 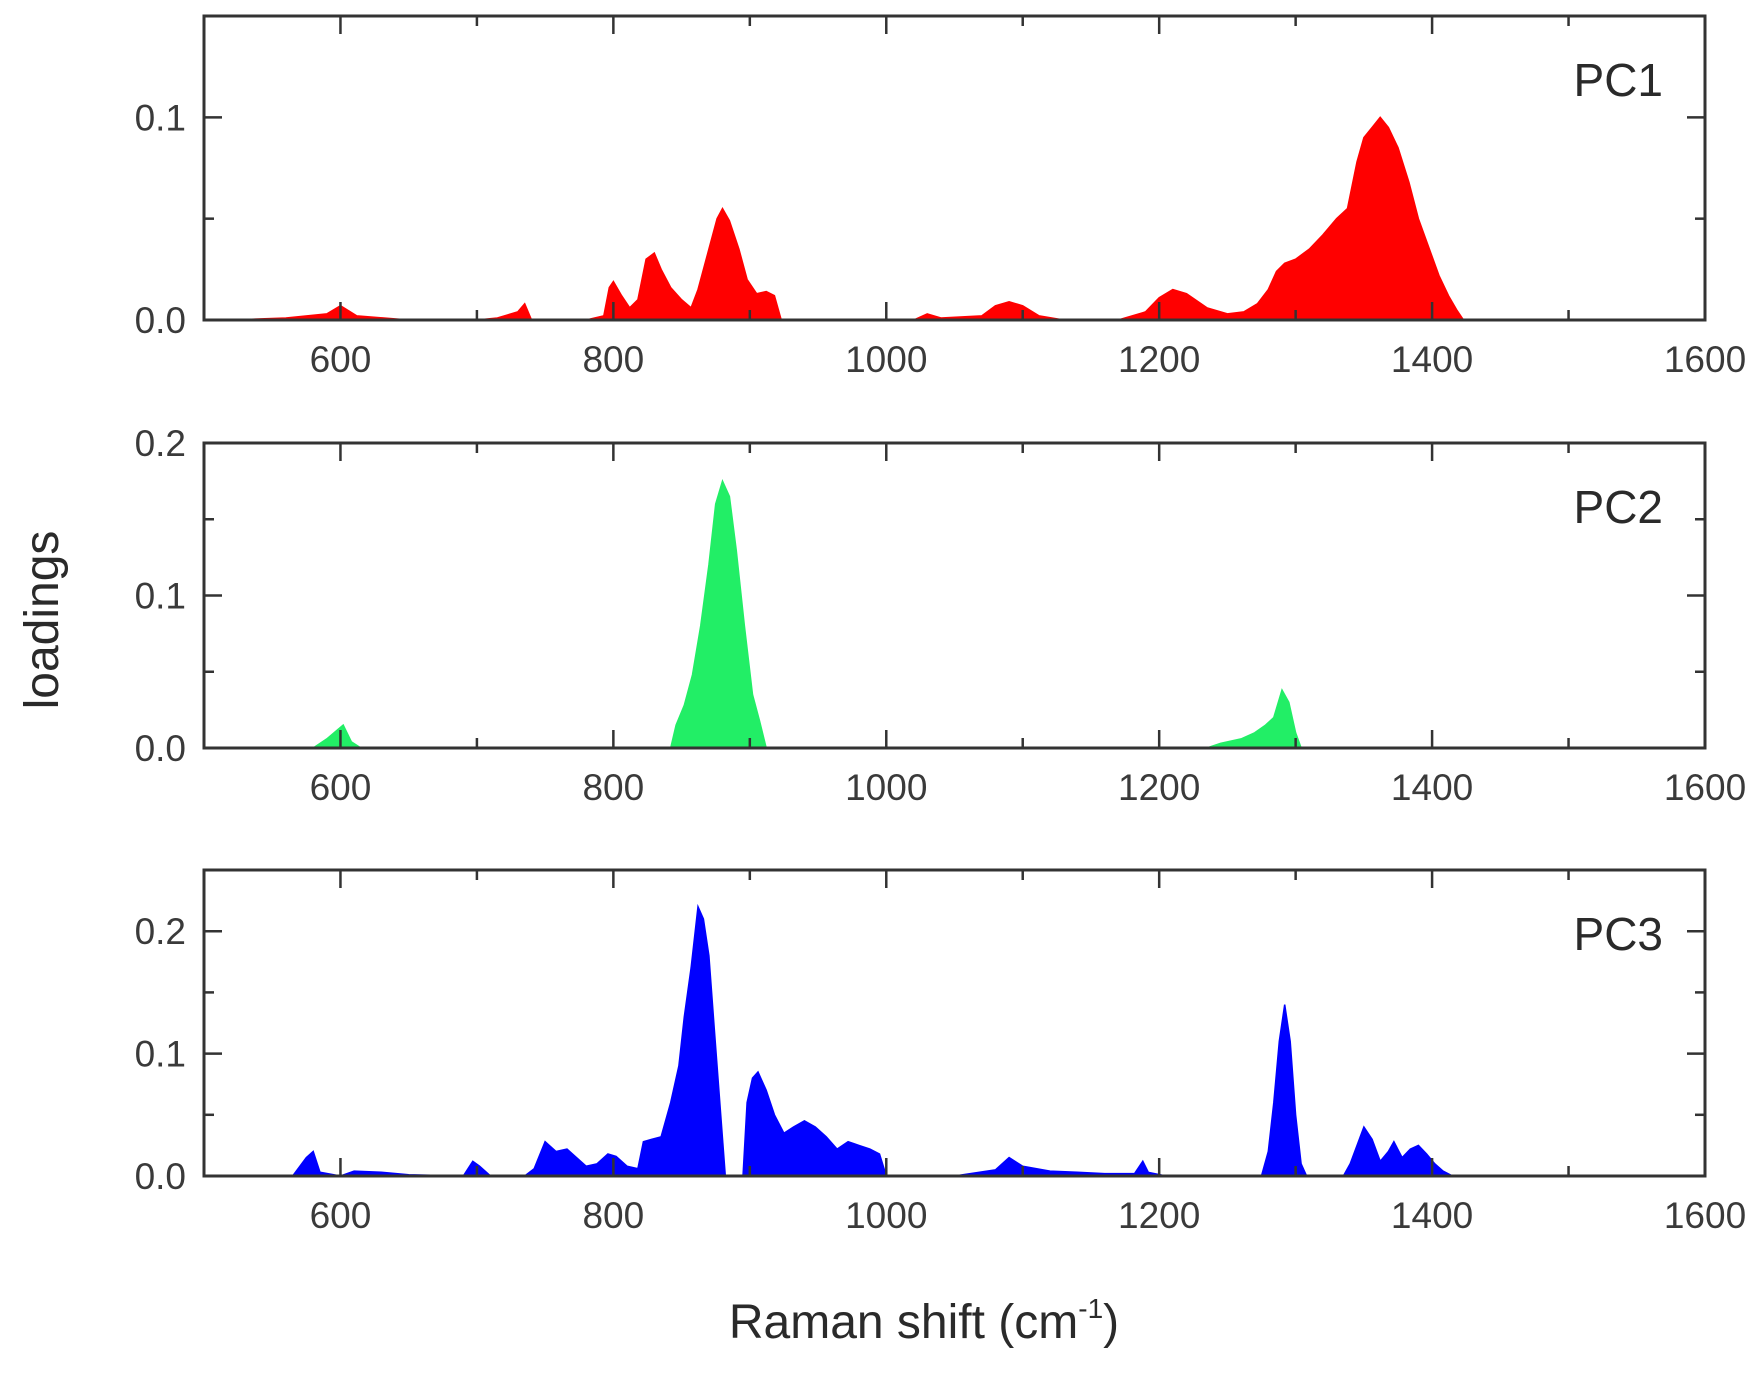 What do you see at coordinates (1618, 507) in the screenshot?
I see `panel-label: PC2` at bounding box center [1618, 507].